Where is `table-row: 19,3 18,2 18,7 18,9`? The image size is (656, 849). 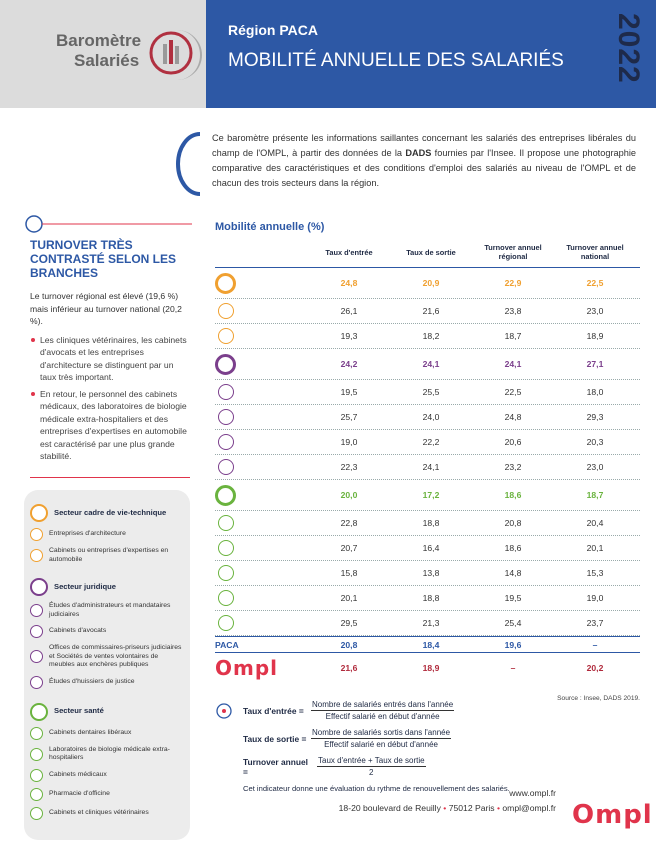 table-row: 19,3 18,2 18,7 18,9 is located at coordinates (427, 336).